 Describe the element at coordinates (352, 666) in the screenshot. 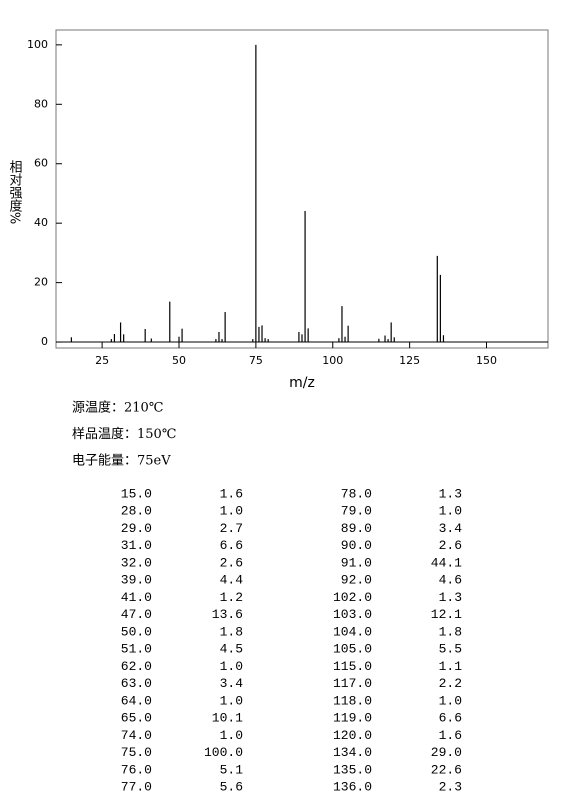

I see `table-cell: 115.0` at that location.